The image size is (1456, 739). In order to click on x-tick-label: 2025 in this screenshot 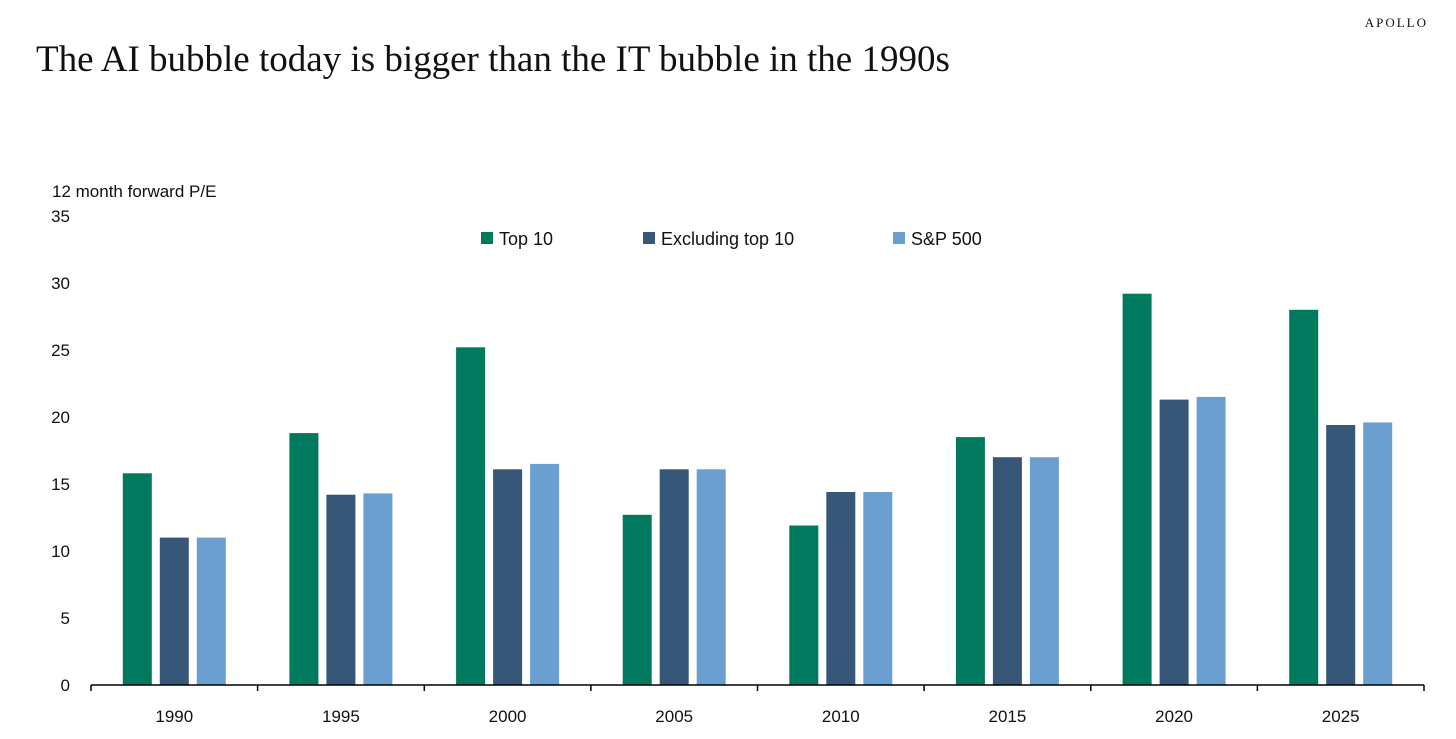, I will do `click(1341, 716)`.